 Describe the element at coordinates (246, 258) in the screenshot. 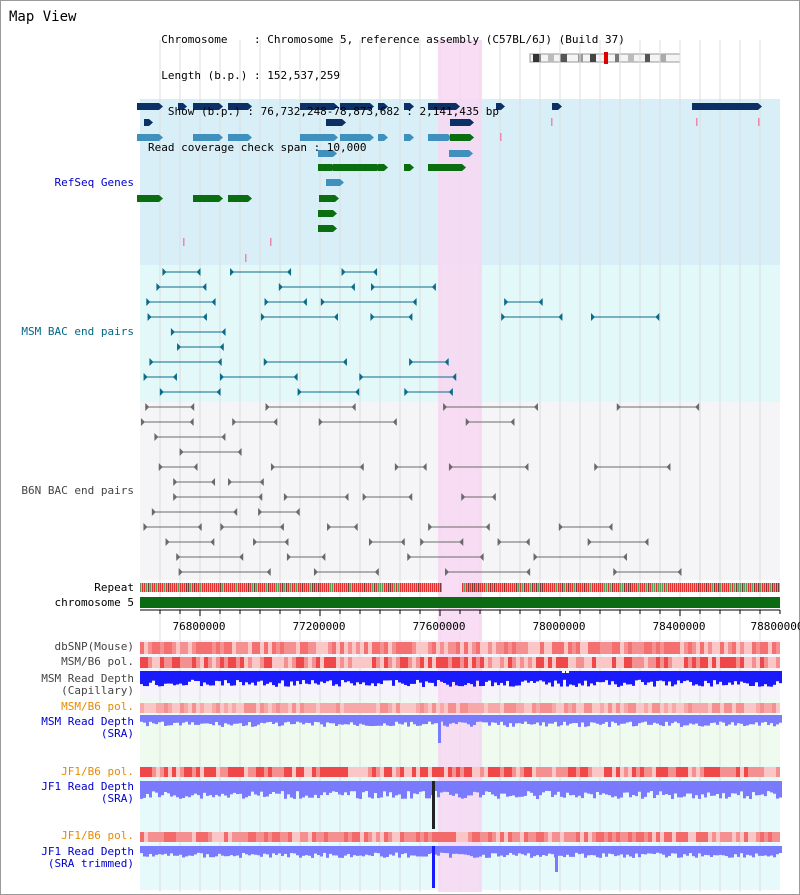

I see `refseq-tick` at that location.